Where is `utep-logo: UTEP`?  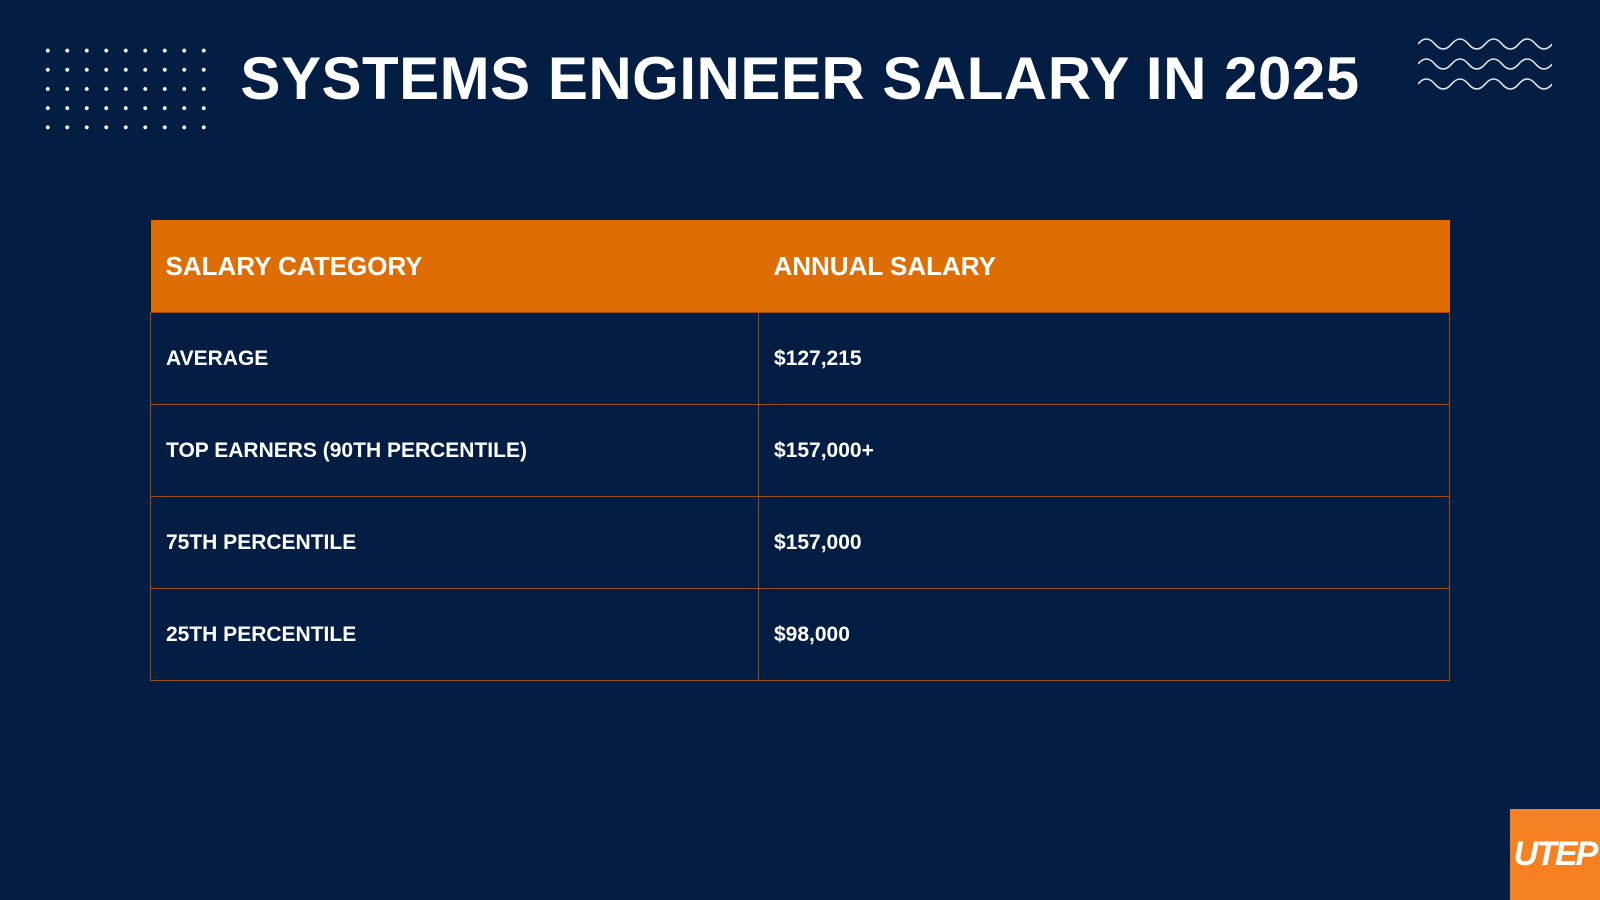 utep-logo: UTEP is located at coordinates (1555, 854).